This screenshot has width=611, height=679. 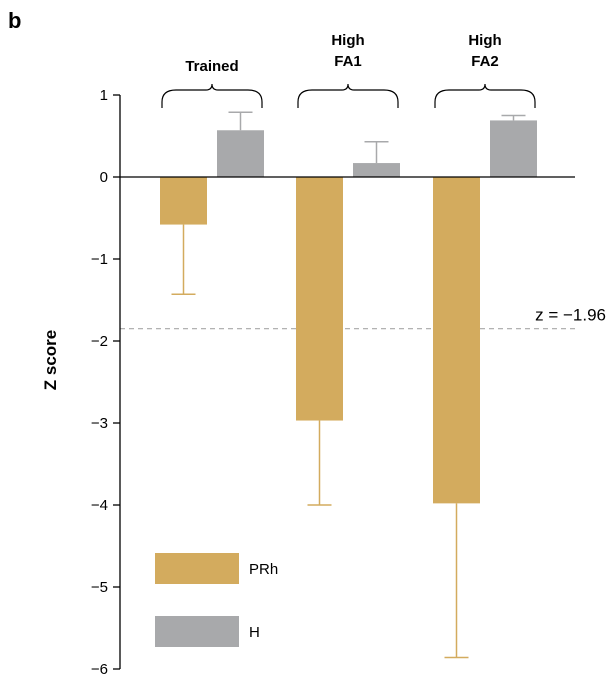 What do you see at coordinates (263, 569) in the screenshot?
I see `legend-label-prh: PRh` at bounding box center [263, 569].